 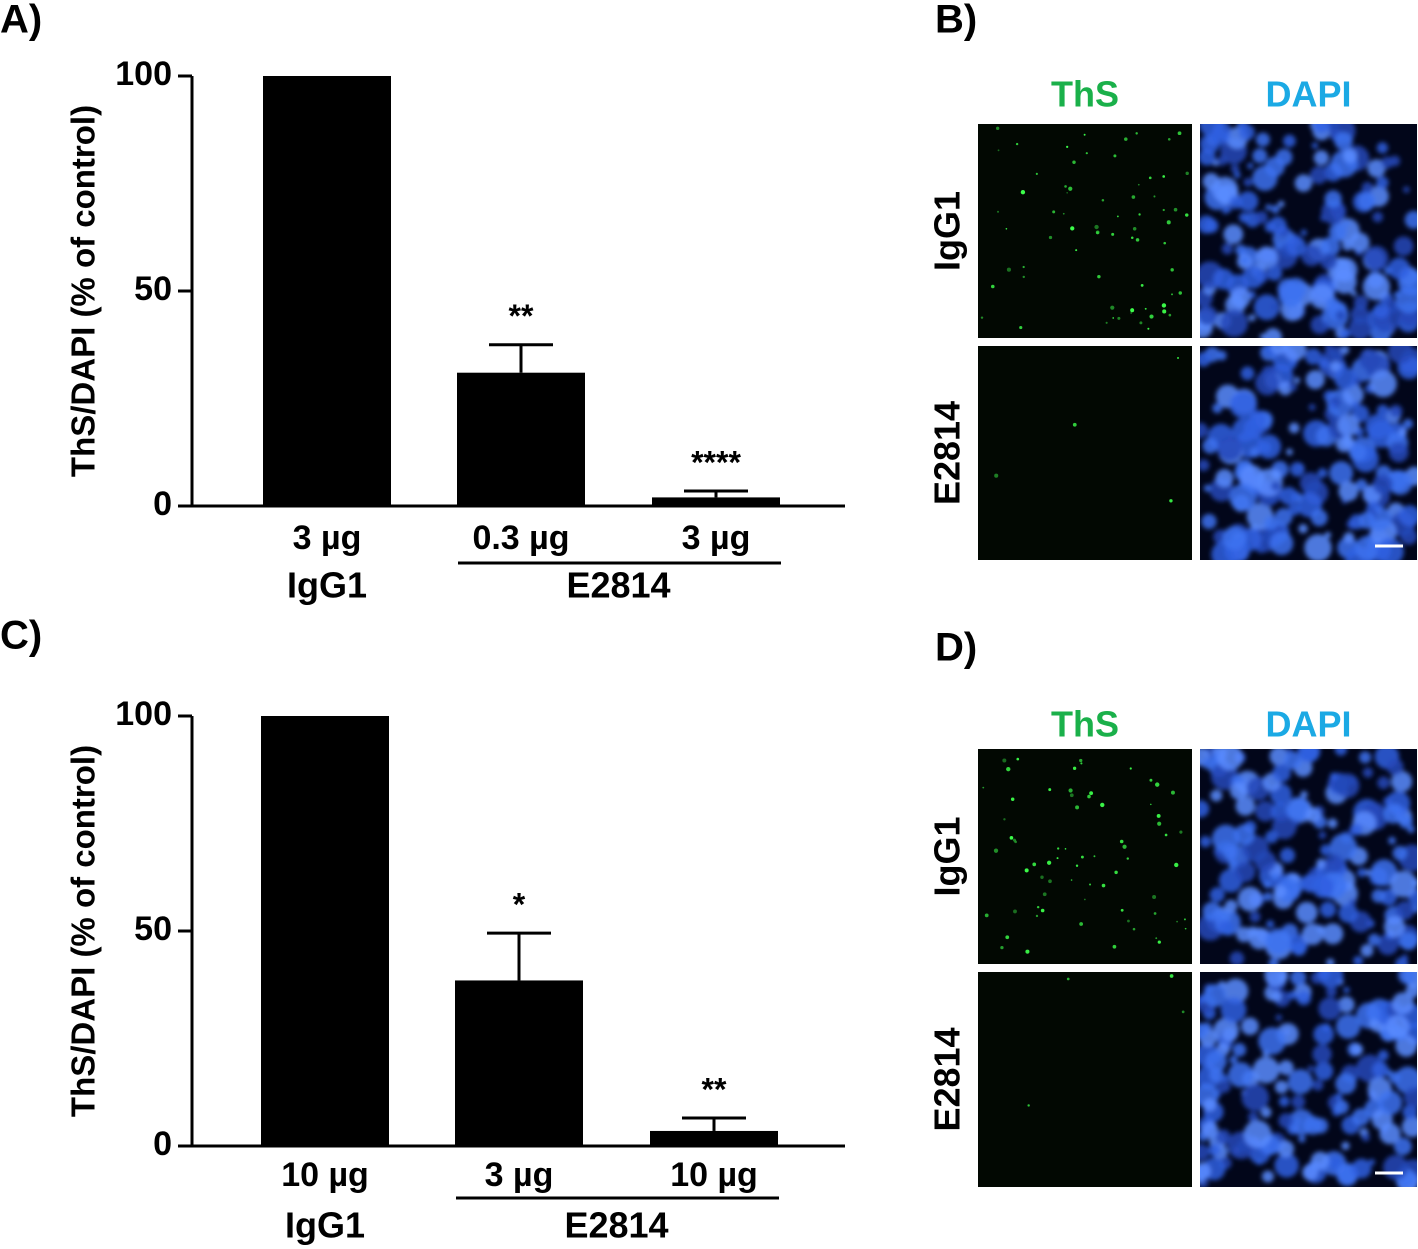 What do you see at coordinates (520, 538) in the screenshot?
I see `x-tick-label: 0.3 µg` at bounding box center [520, 538].